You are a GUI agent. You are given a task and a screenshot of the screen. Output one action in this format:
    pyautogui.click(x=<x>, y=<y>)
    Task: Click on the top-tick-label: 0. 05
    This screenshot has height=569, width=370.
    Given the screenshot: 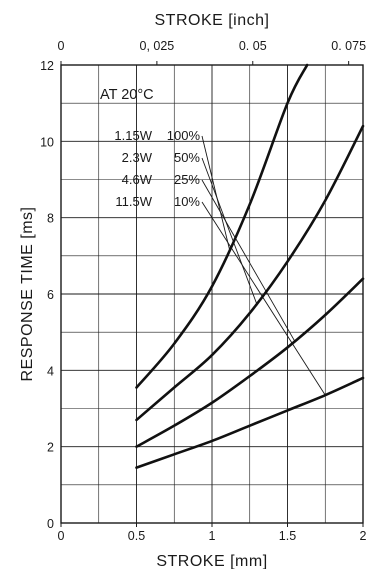 What is the action you would take?
    pyautogui.click(x=253, y=46)
    